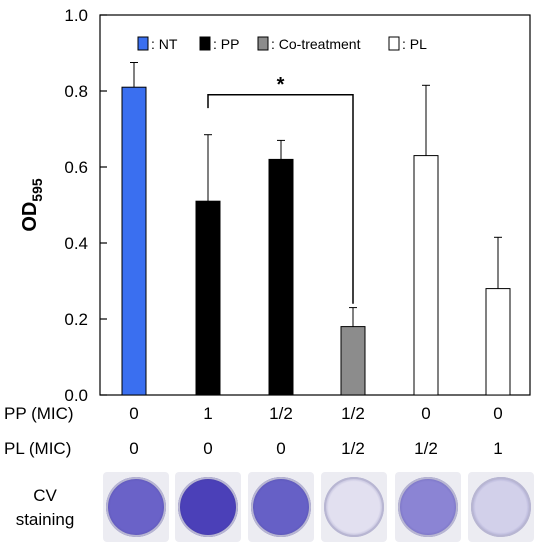 The image size is (550, 557). Describe the element at coordinates (498, 448) in the screenshot. I see `pl-value: 1` at that location.